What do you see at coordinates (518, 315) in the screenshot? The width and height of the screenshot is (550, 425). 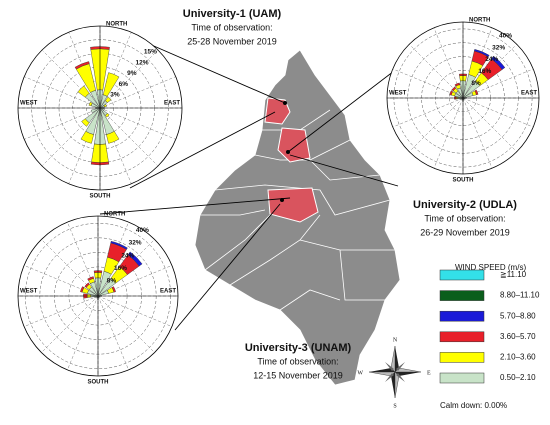 I see `legend-label: 5.70–8.80` at bounding box center [518, 315].